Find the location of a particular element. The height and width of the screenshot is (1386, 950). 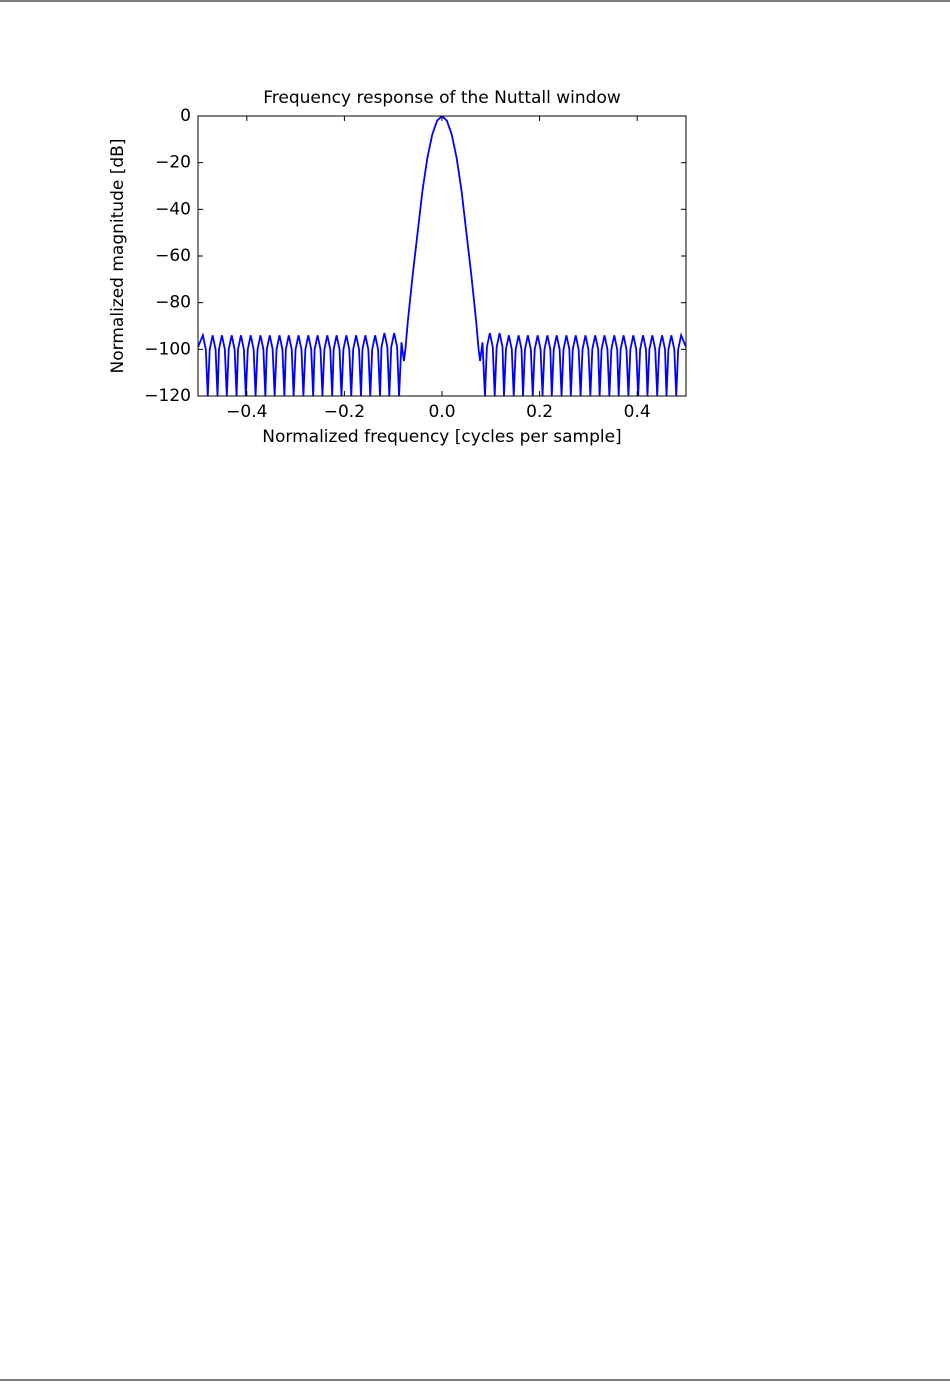

y-tick-label: −100 is located at coordinates (167, 349).